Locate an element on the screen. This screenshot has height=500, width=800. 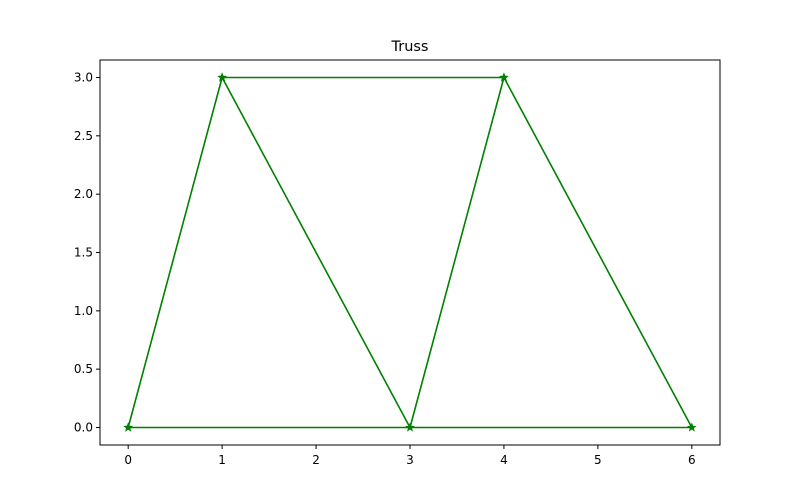
y-tick-label: 0.5 is located at coordinates (83, 369).